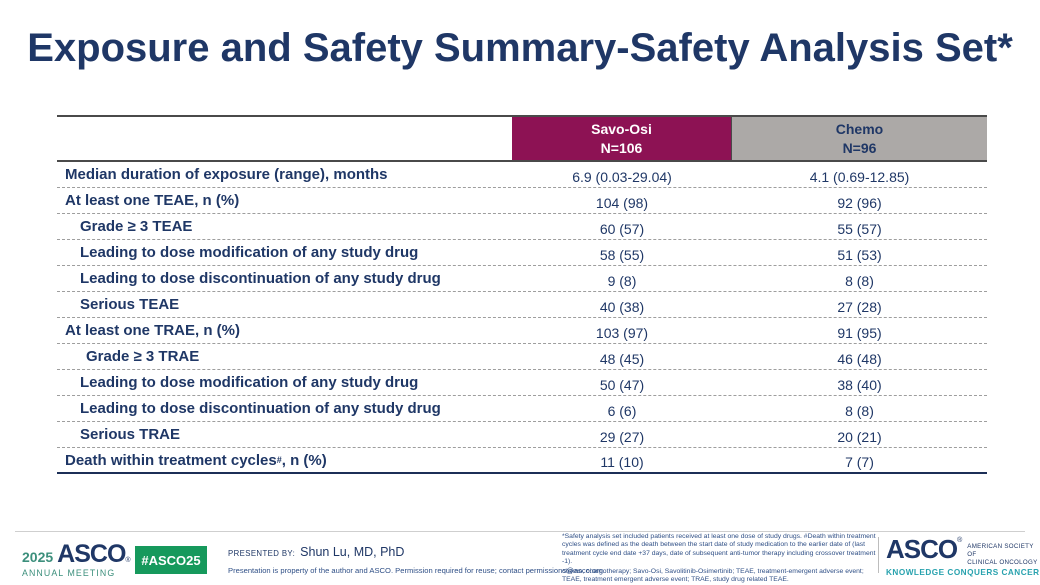  I want to click on presented-by-label: PRESENTED BY:, so click(262, 553).